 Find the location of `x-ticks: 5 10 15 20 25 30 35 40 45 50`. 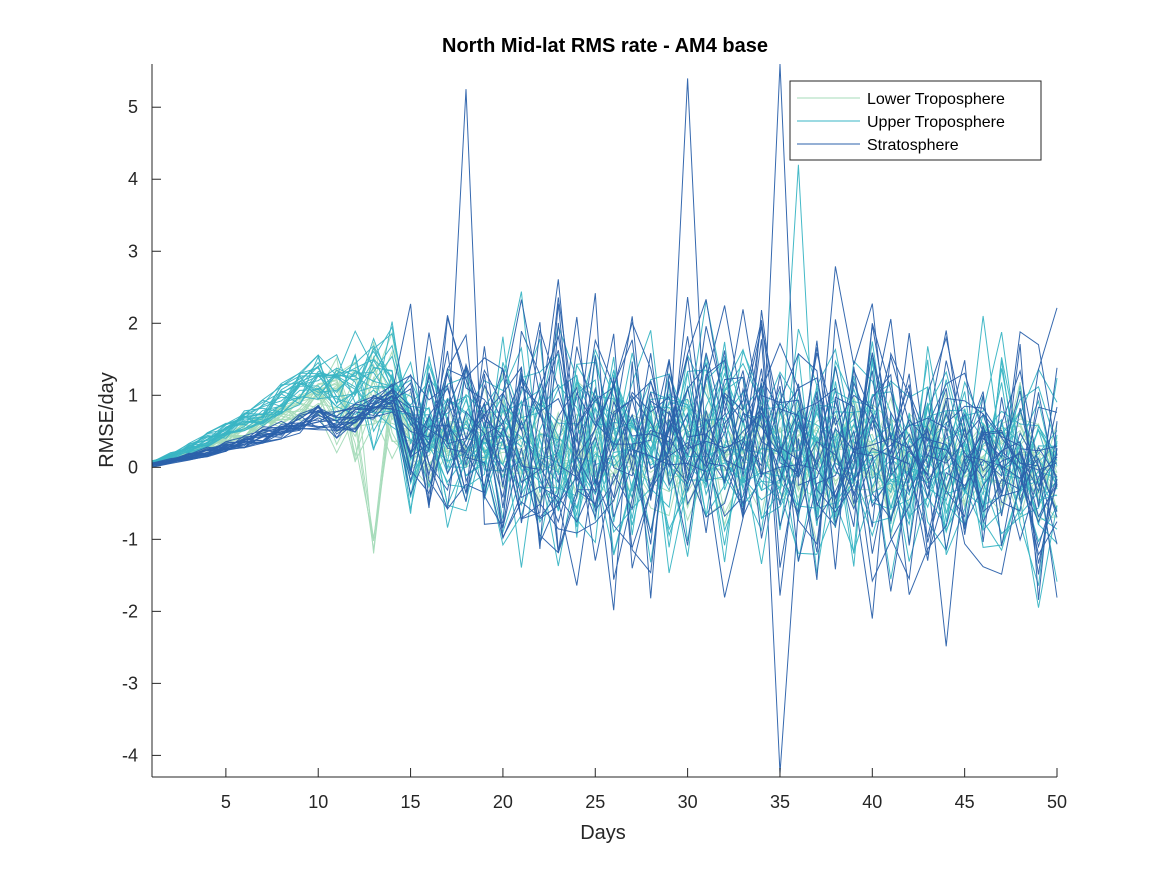

x-ticks: 5 10 15 20 25 30 35 40 45 50 is located at coordinates (644, 790).